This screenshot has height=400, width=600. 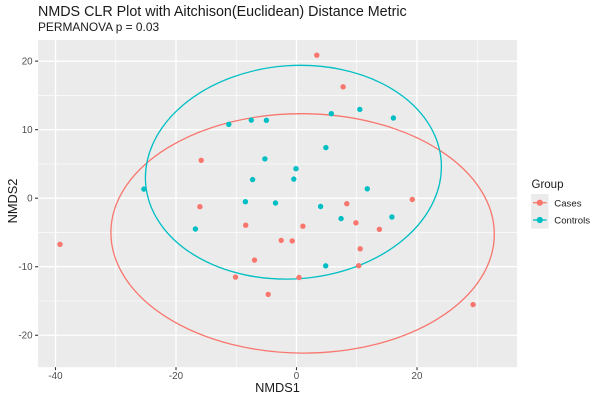 I want to click on svg-text: -40, so click(x=55, y=376).